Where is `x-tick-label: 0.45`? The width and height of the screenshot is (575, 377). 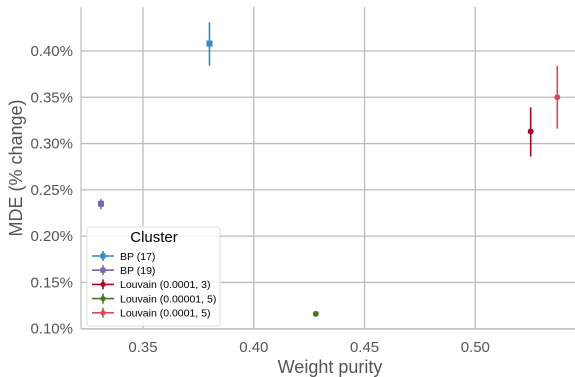 x-tick-label: 0.45 is located at coordinates (364, 347).